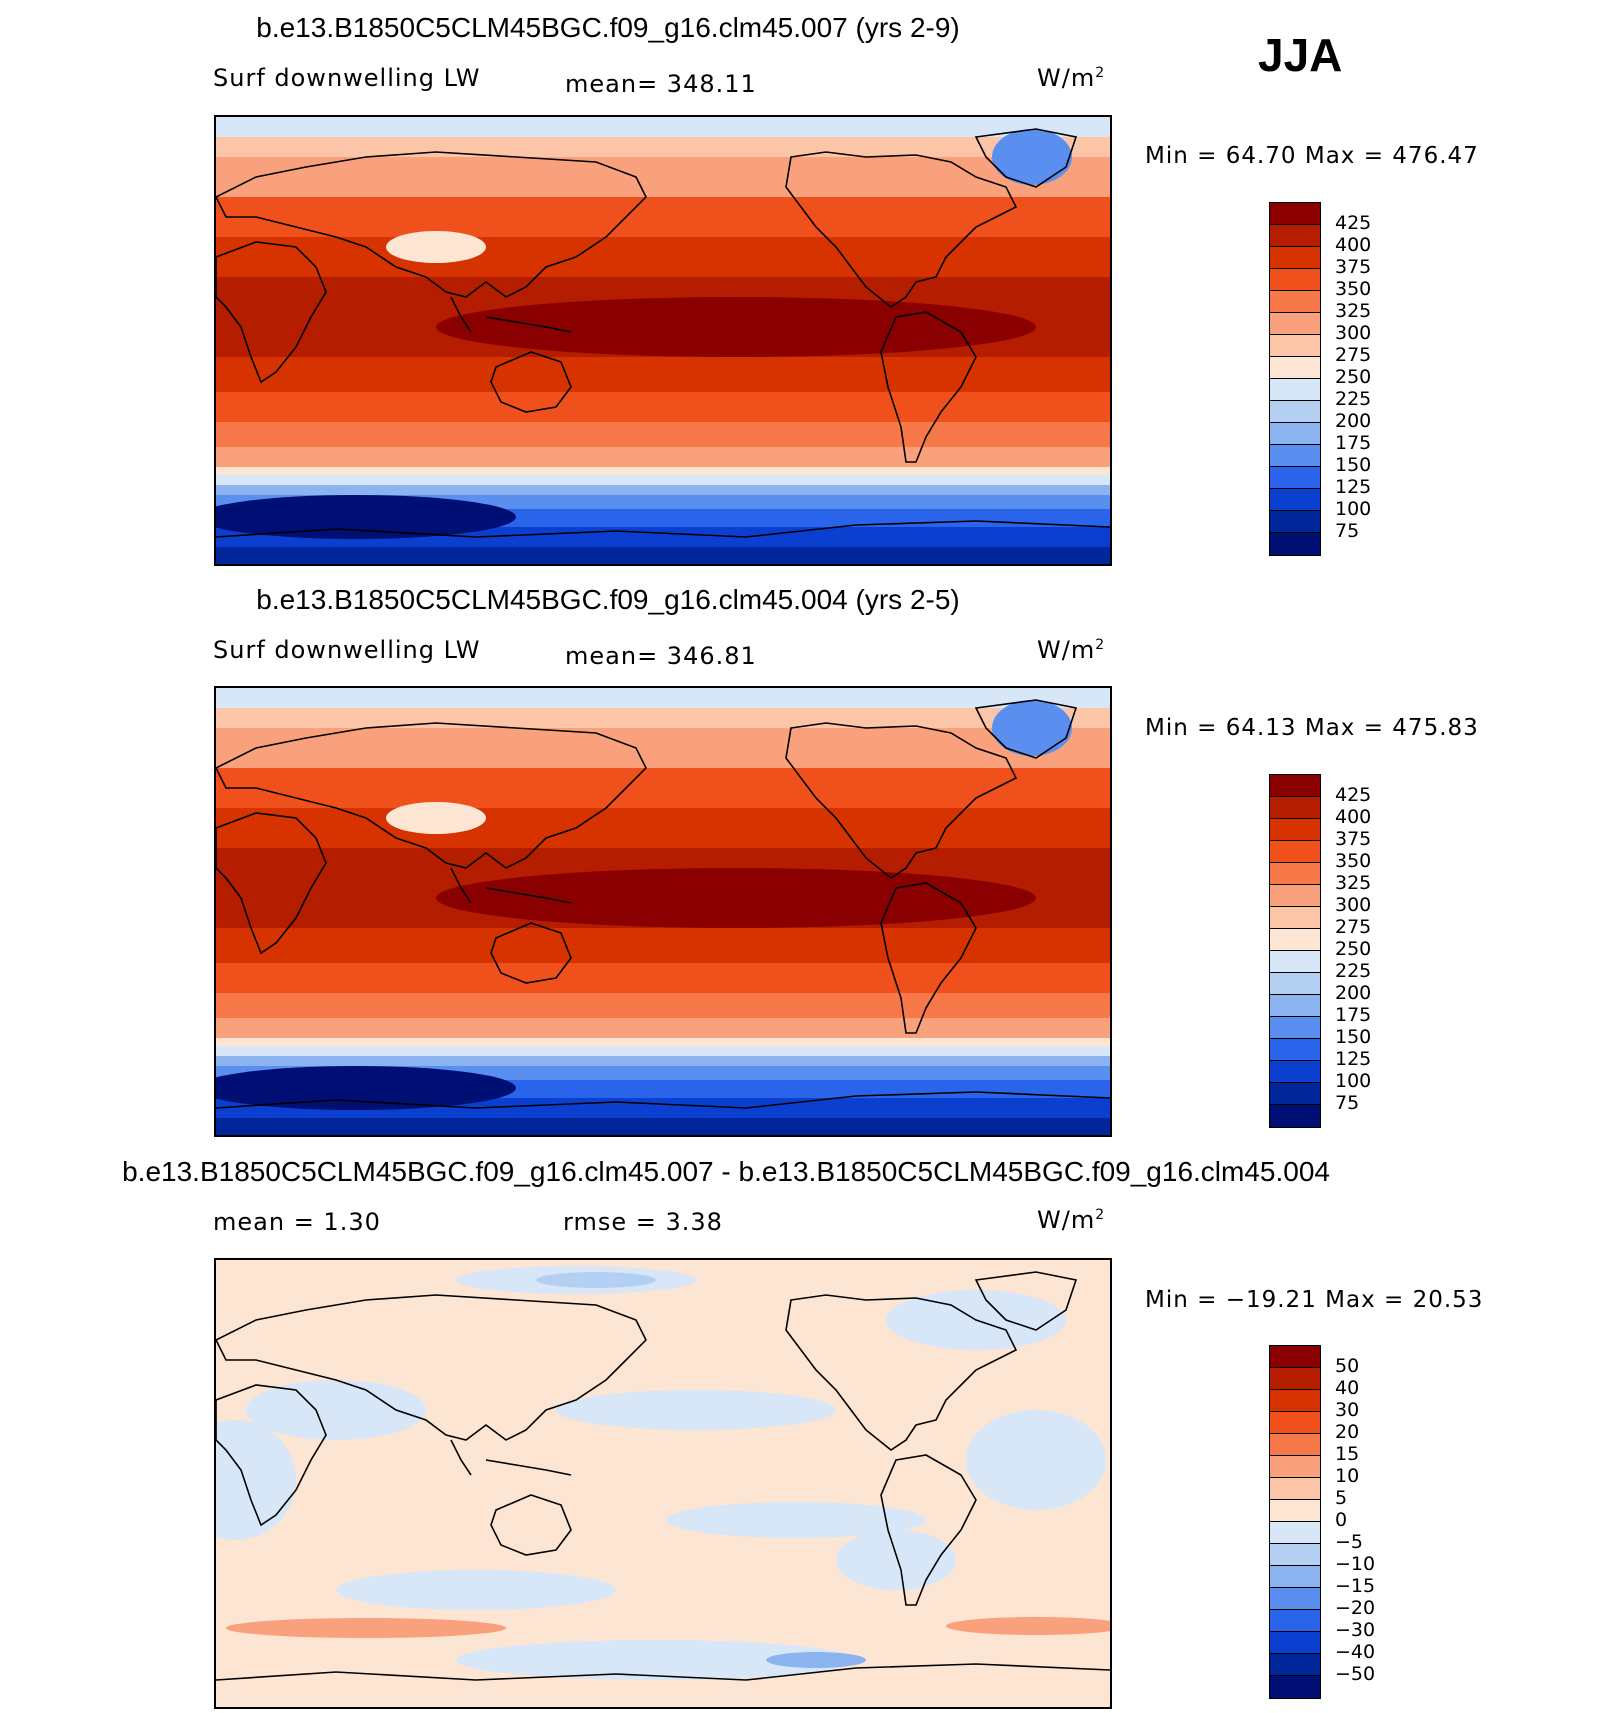 The height and width of the screenshot is (1713, 1608). What do you see at coordinates (661, 84) in the screenshot?
I see `mean-label: mean= 348.11` at bounding box center [661, 84].